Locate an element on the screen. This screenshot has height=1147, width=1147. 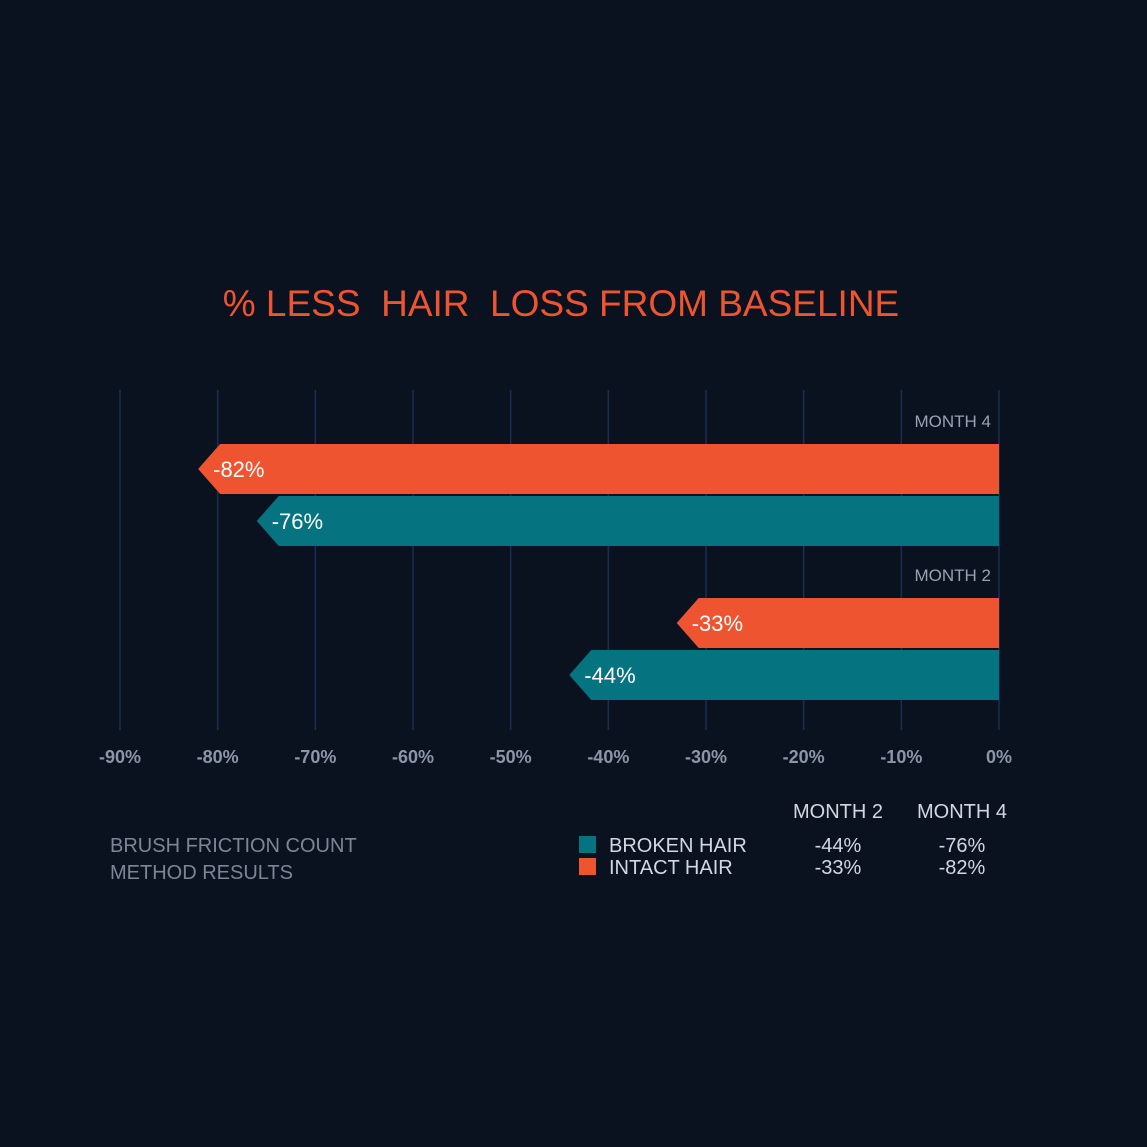
legend-swatch-intact-hair is located at coordinates (587, 866).